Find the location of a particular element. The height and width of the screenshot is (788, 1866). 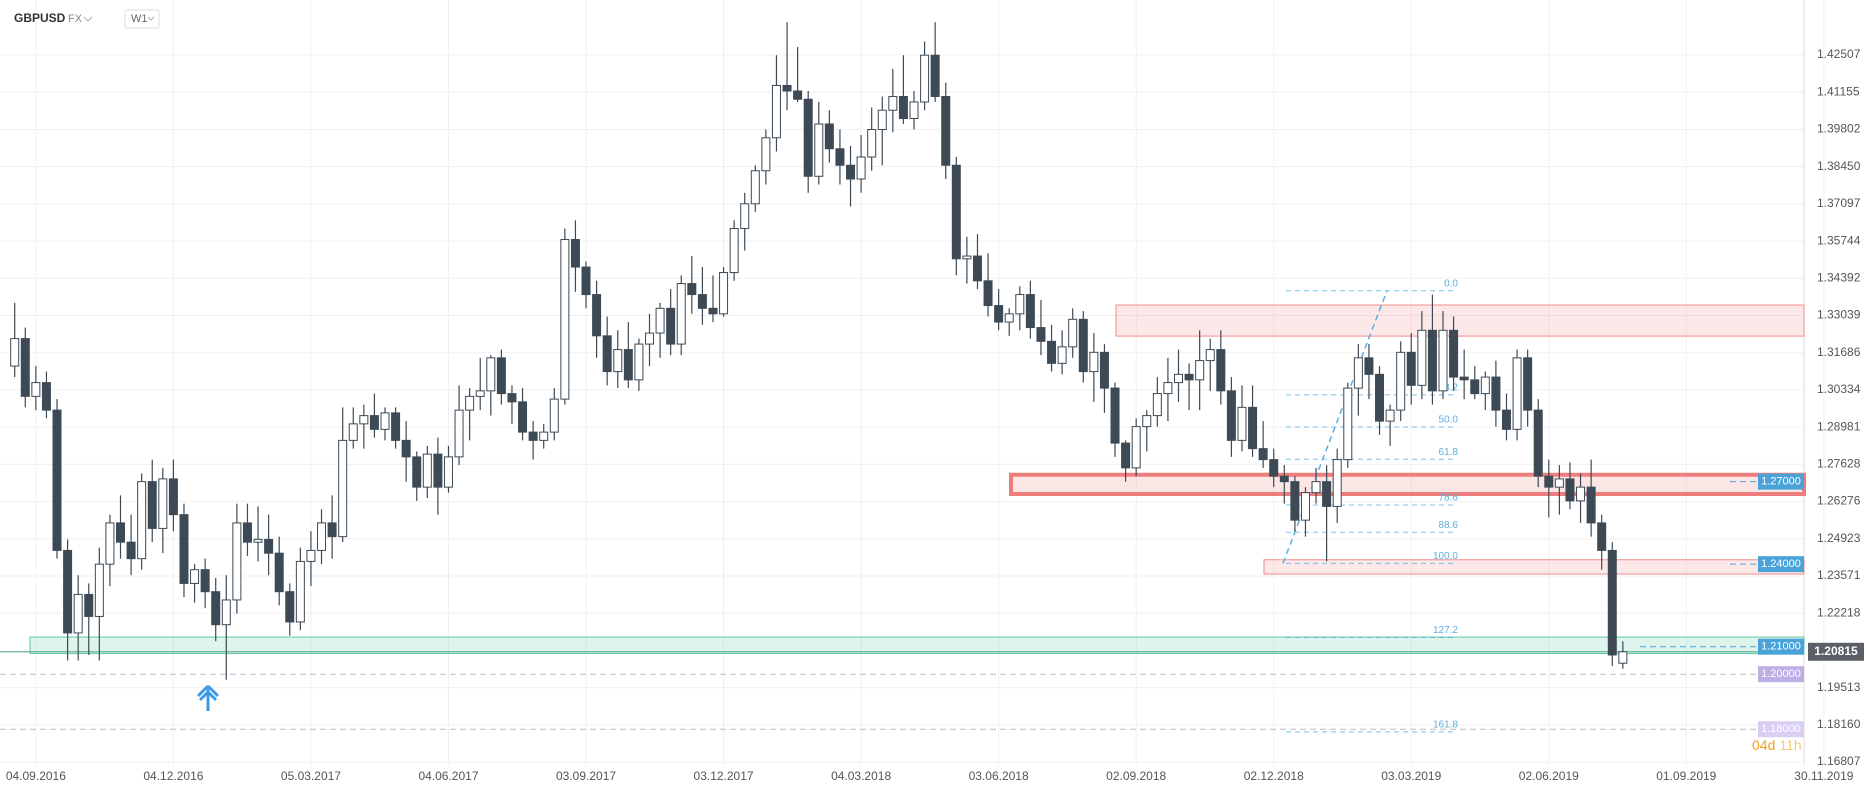

x-tick-label: 04.03.2018 is located at coordinates (861, 776).